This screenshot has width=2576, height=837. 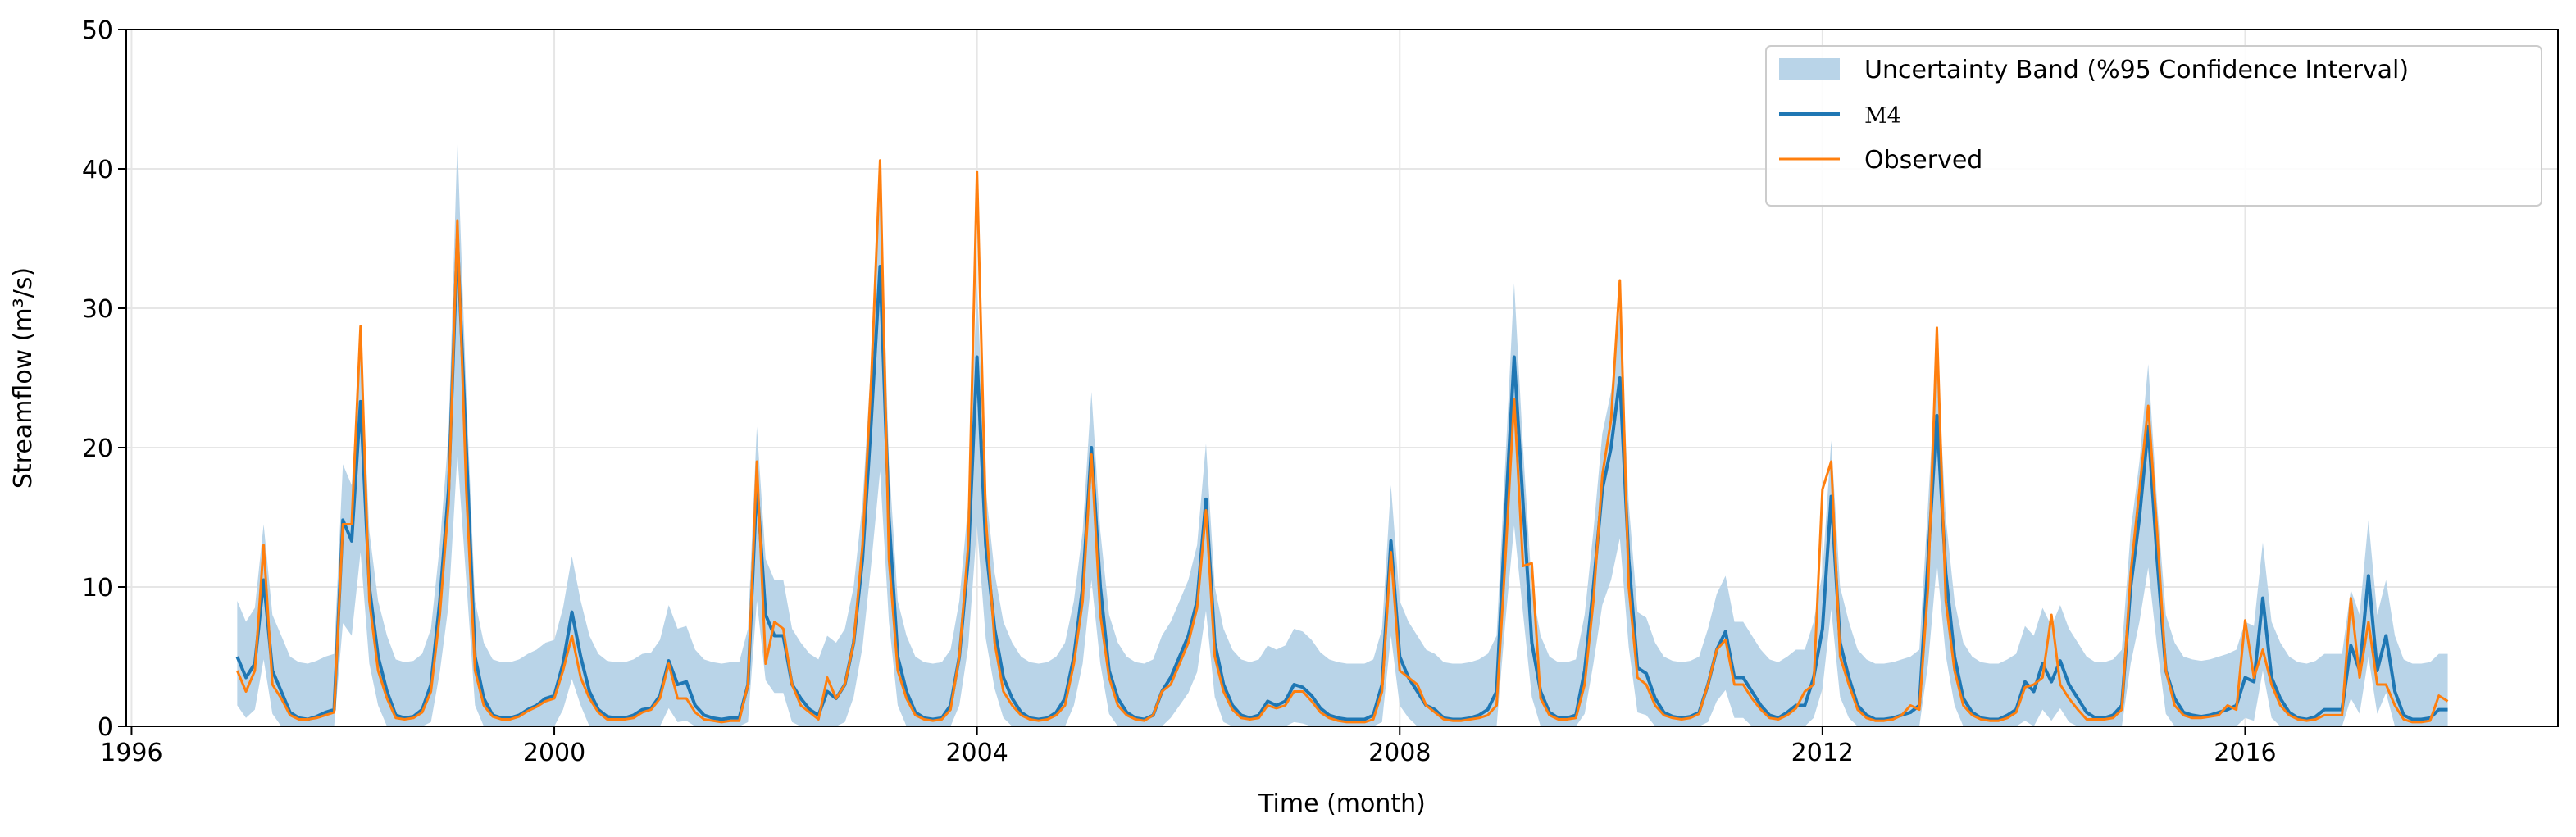 I want to click on y-tick-label: 0, so click(x=106, y=727).